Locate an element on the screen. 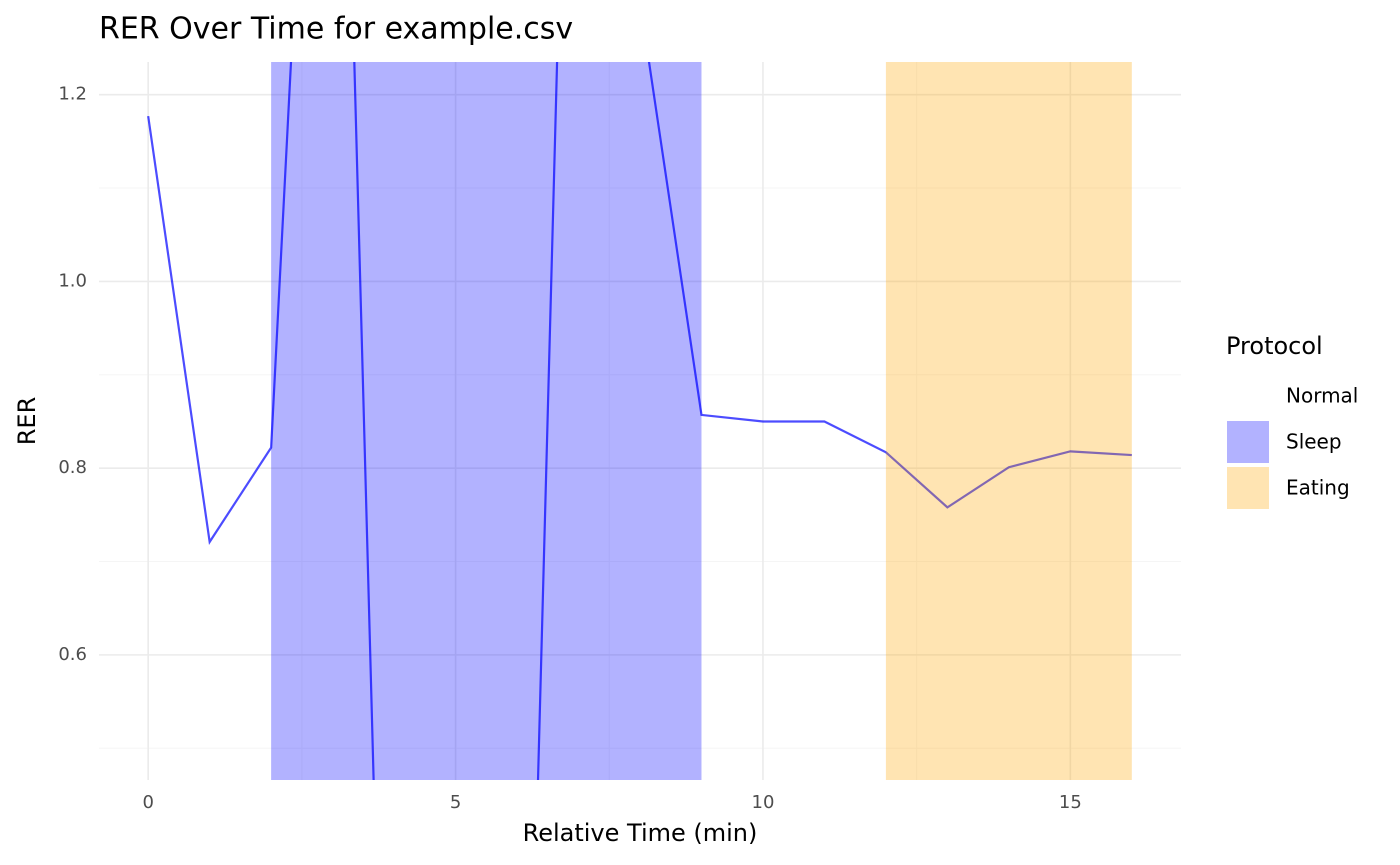  legend-label: Eating is located at coordinates (1318, 488).